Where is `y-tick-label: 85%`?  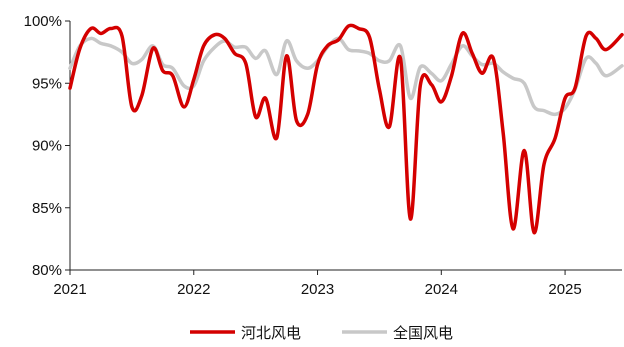 y-tick-label: 85% is located at coordinates (47, 208).